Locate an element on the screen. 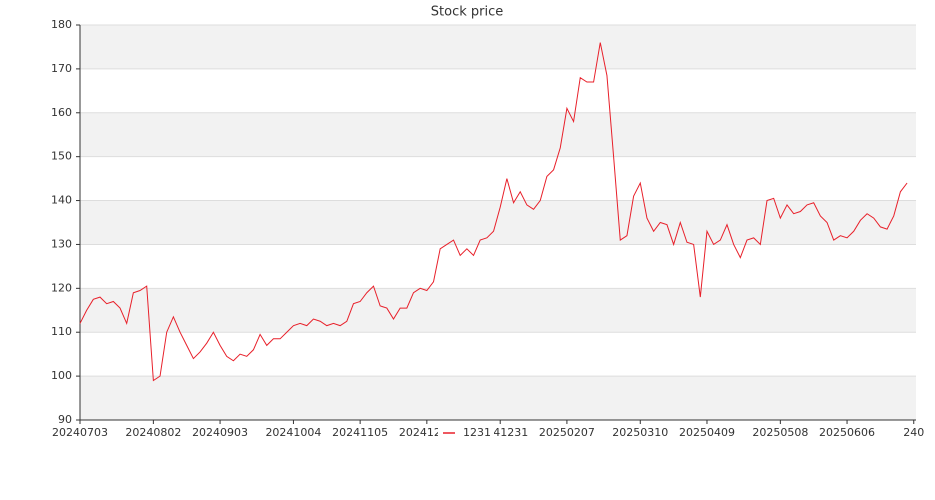  legend: 1231 is located at coordinates (466, 433).